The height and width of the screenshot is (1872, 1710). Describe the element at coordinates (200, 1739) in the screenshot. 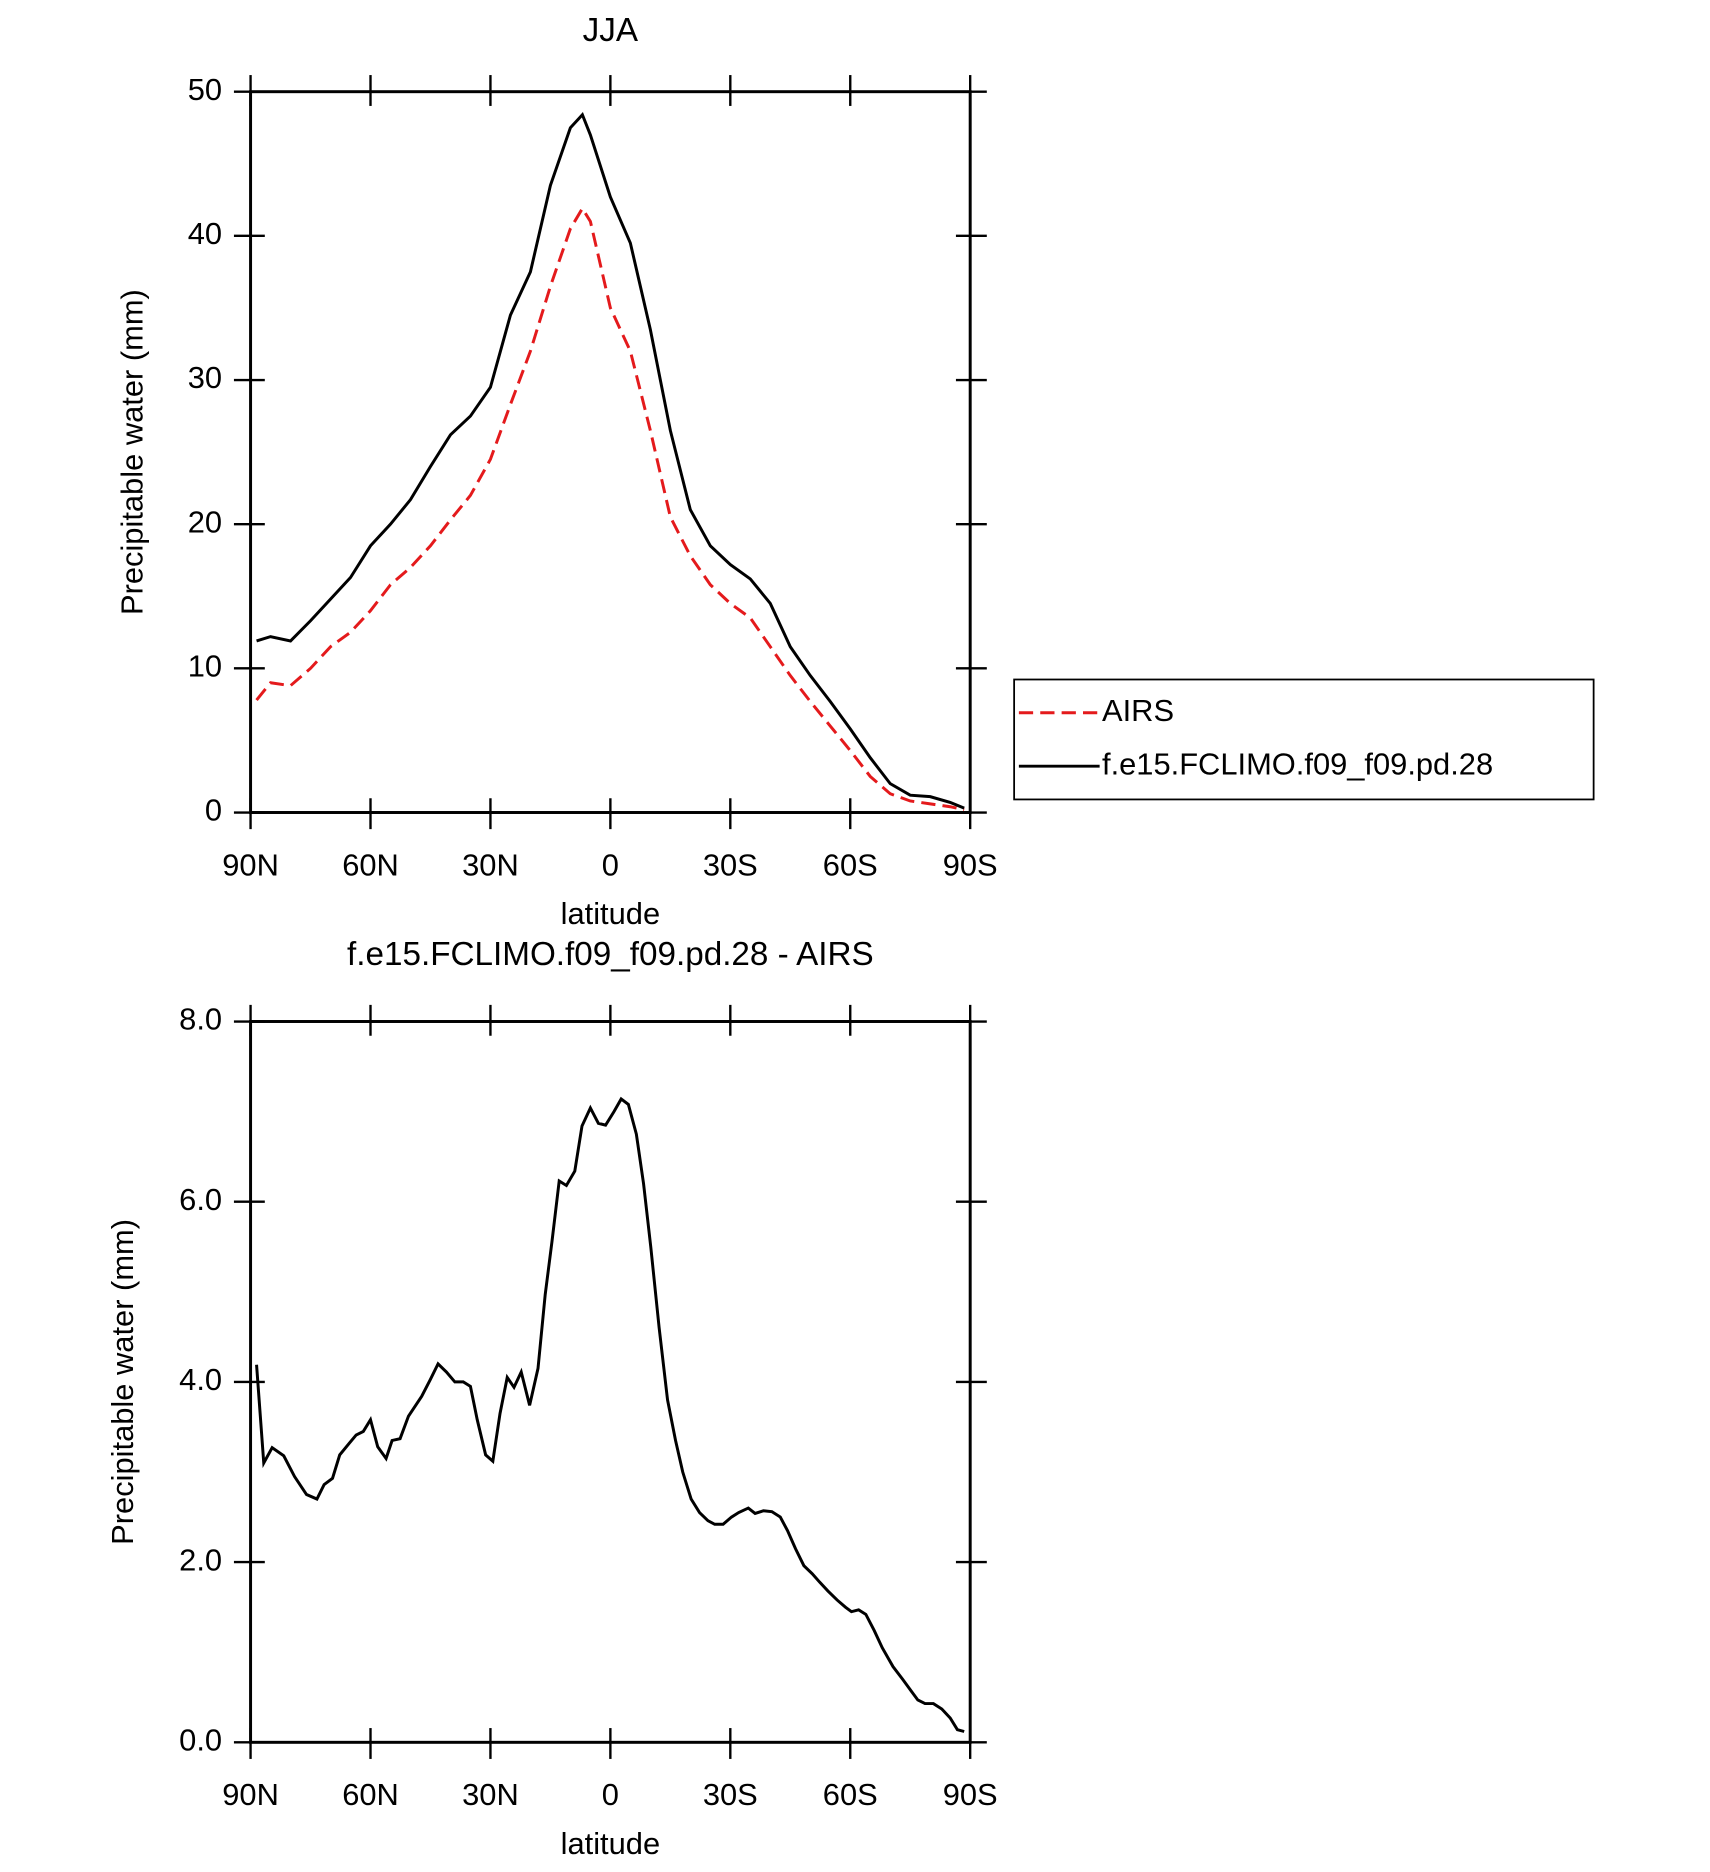

I see `y-tick-label: 0.0` at that location.